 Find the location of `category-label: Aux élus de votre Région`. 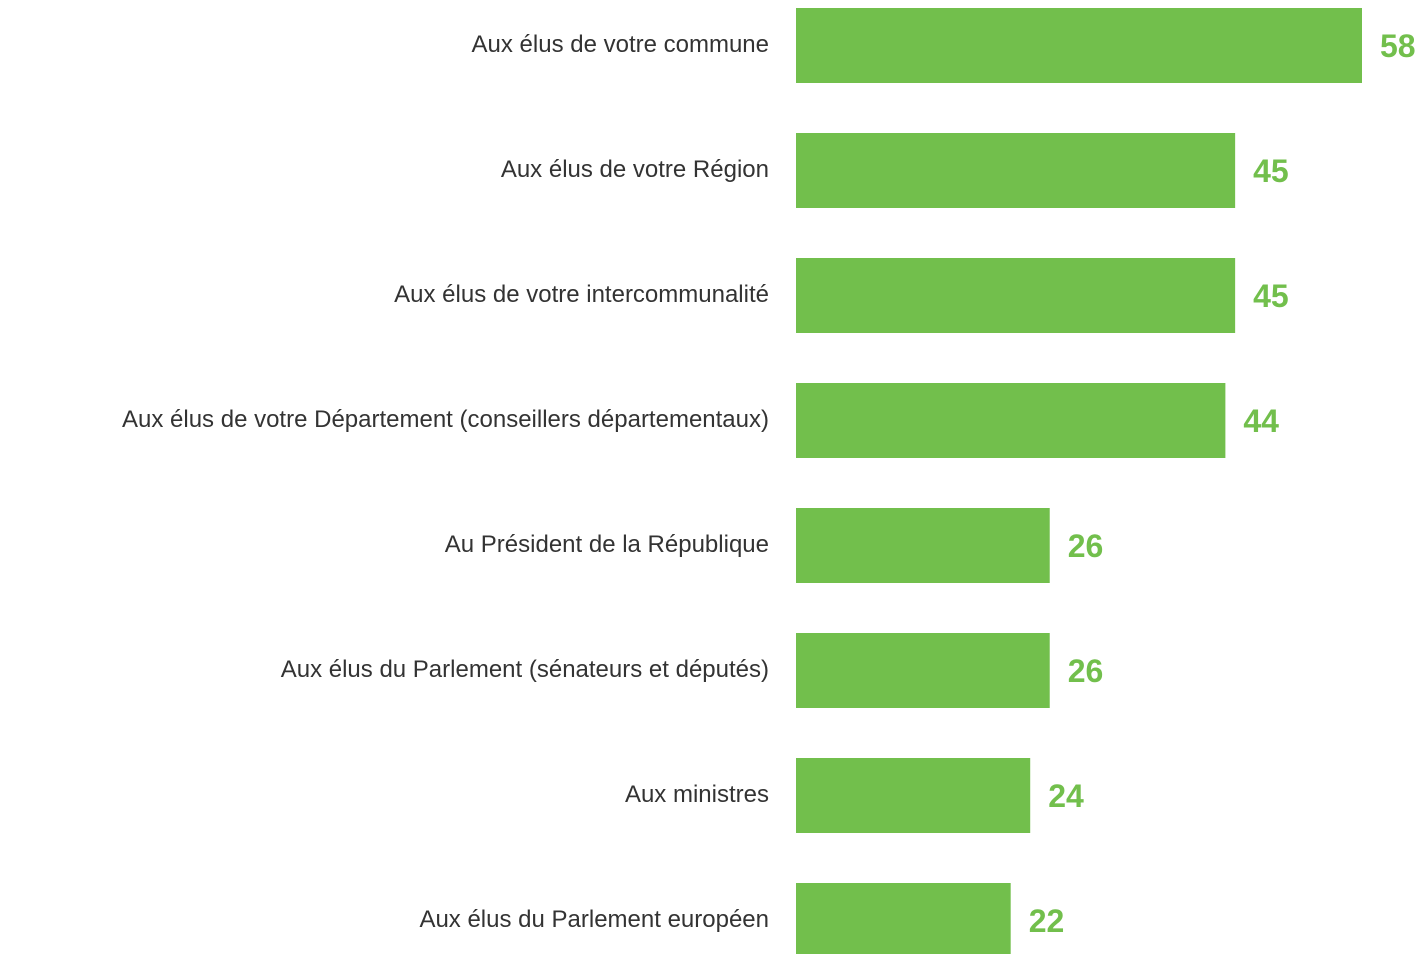

category-label: Aux élus de votre Région is located at coordinates (635, 169).